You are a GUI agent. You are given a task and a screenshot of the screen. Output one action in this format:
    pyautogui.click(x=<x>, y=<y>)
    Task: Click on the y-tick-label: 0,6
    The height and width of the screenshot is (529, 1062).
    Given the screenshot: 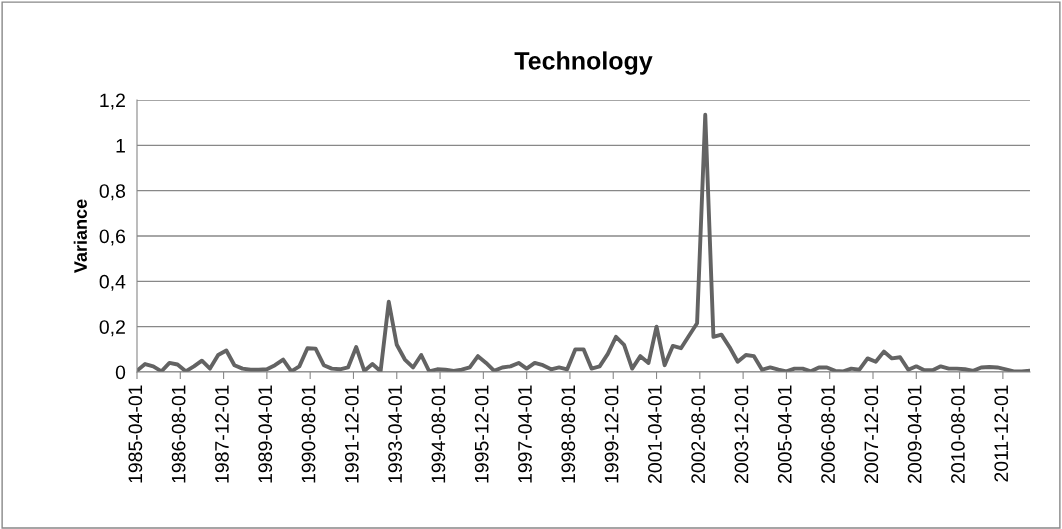 What is the action you would take?
    pyautogui.click(x=112, y=237)
    